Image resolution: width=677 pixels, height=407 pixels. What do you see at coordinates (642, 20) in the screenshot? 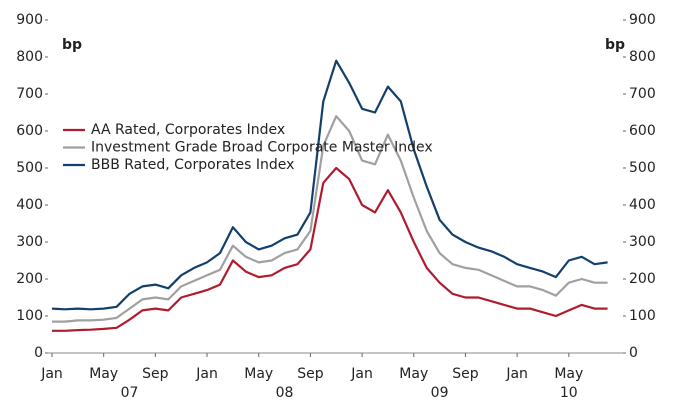
I see `y2-tick-label: 900` at bounding box center [642, 20].